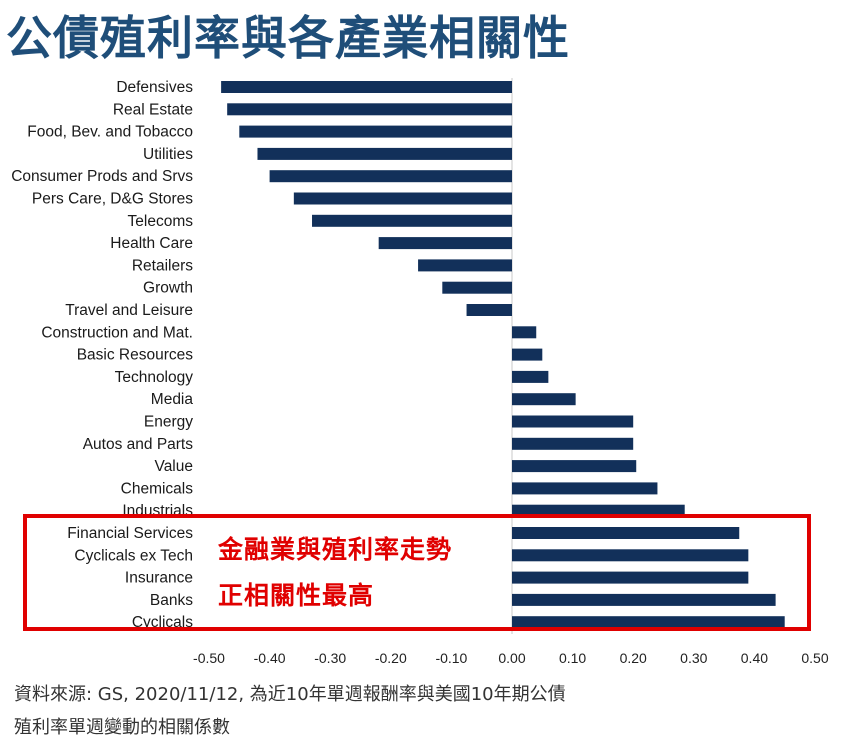  What do you see at coordinates (117, 332) in the screenshot?
I see `category-label: Construction and Mat.` at bounding box center [117, 332].